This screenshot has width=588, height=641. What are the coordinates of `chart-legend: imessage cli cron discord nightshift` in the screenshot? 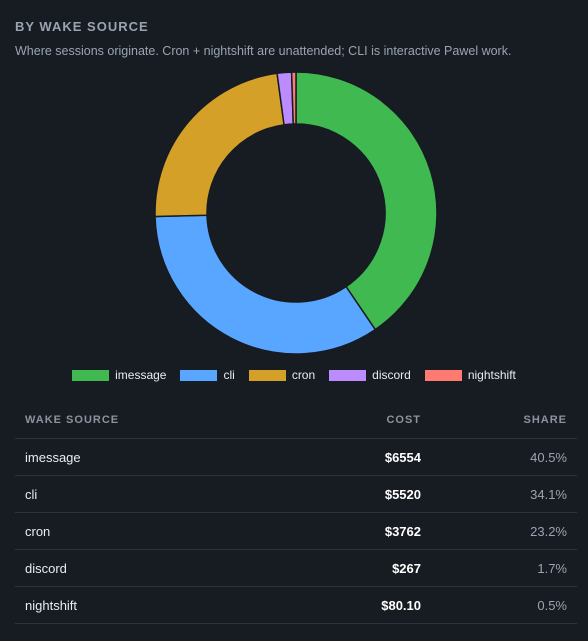 It's located at (294, 375).